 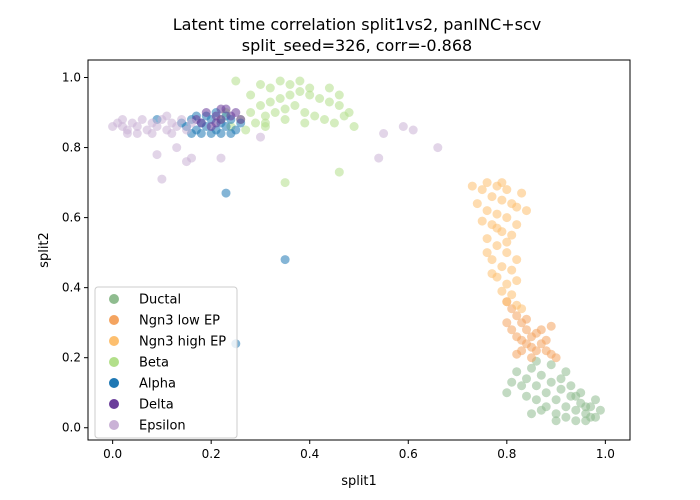 What do you see at coordinates (166, 362) in the screenshot?
I see `legend-box` at bounding box center [166, 362].